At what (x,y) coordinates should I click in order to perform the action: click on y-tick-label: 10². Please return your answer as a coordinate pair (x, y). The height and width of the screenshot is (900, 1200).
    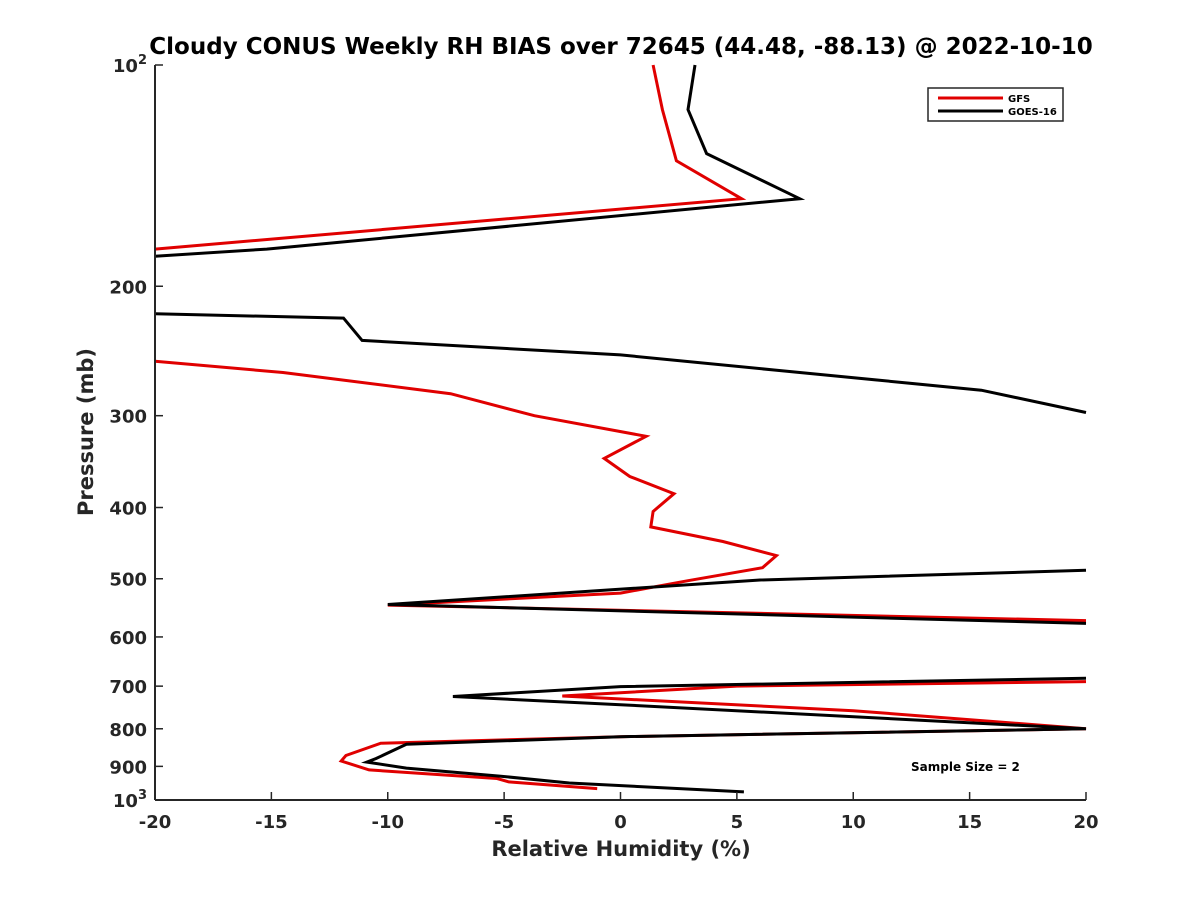
    Looking at the image, I should click on (130, 65).